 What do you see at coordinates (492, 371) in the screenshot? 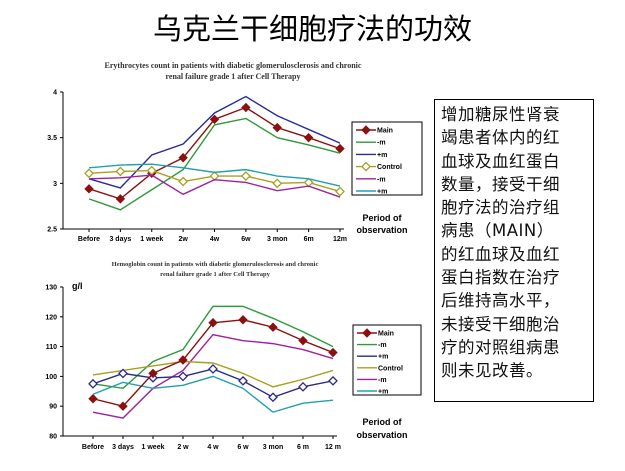
I see `note-line: 则未见改善。` at bounding box center [492, 371].